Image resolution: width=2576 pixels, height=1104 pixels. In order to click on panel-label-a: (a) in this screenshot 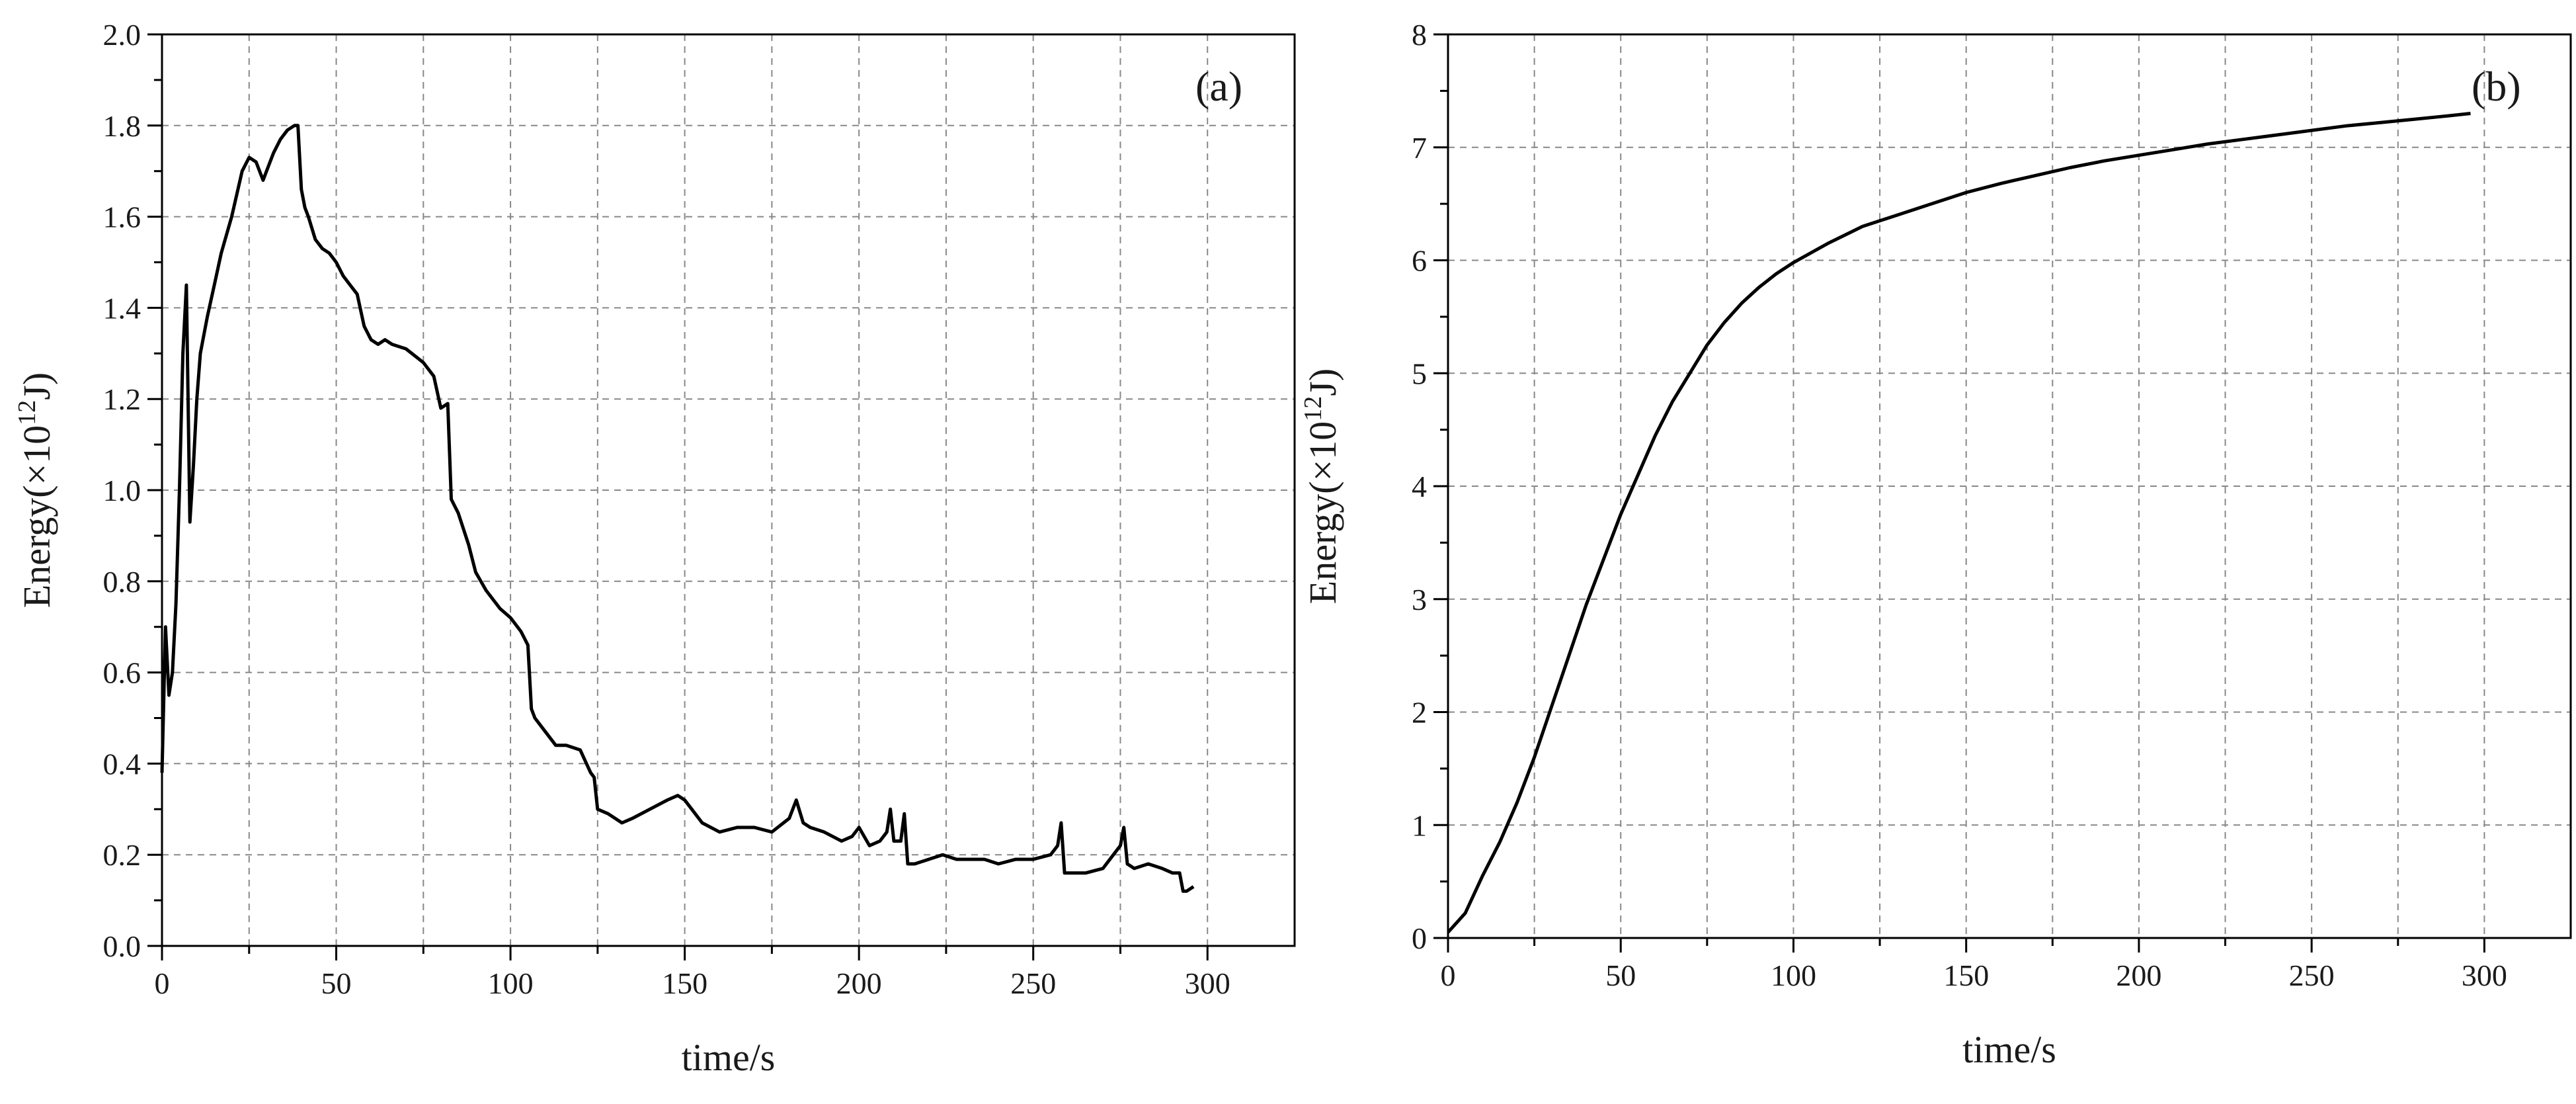, I will do `click(1218, 86)`.